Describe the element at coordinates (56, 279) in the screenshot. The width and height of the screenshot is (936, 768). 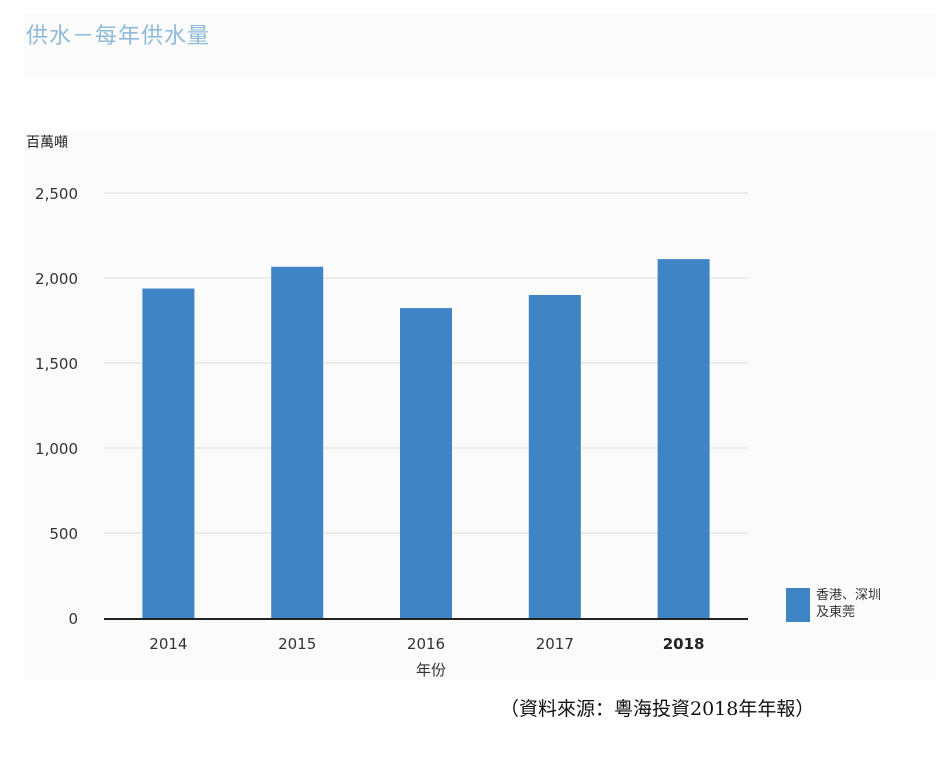
I see `y-tick-label: 2,000` at that location.